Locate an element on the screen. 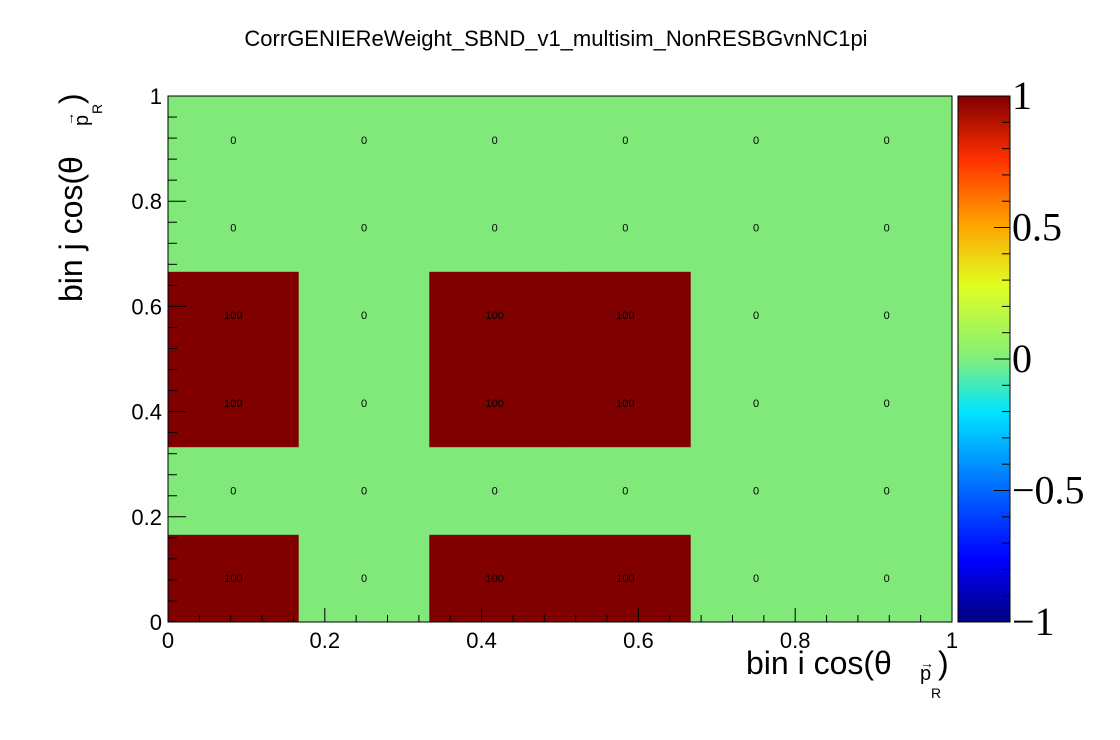  x-tick-label: 0.2 is located at coordinates (325, 640).